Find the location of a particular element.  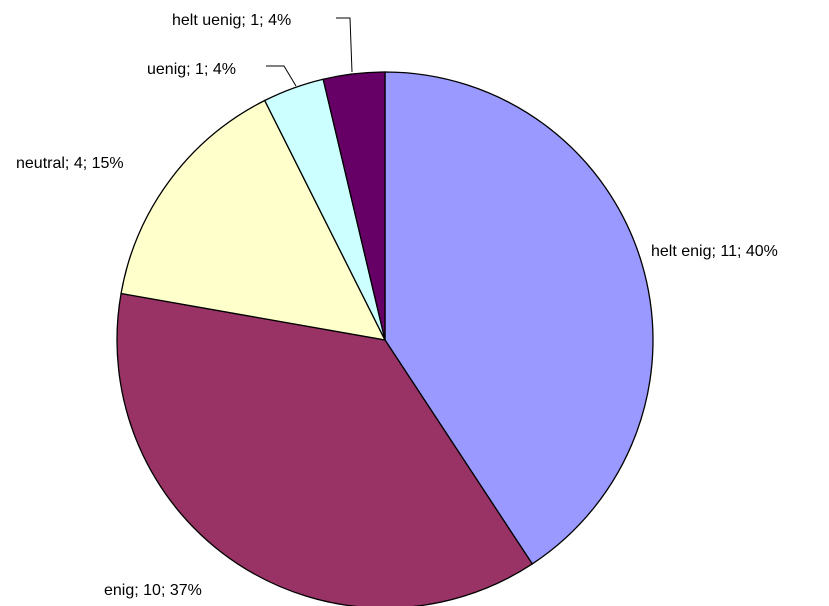

leader-lines is located at coordinates (309, 52).